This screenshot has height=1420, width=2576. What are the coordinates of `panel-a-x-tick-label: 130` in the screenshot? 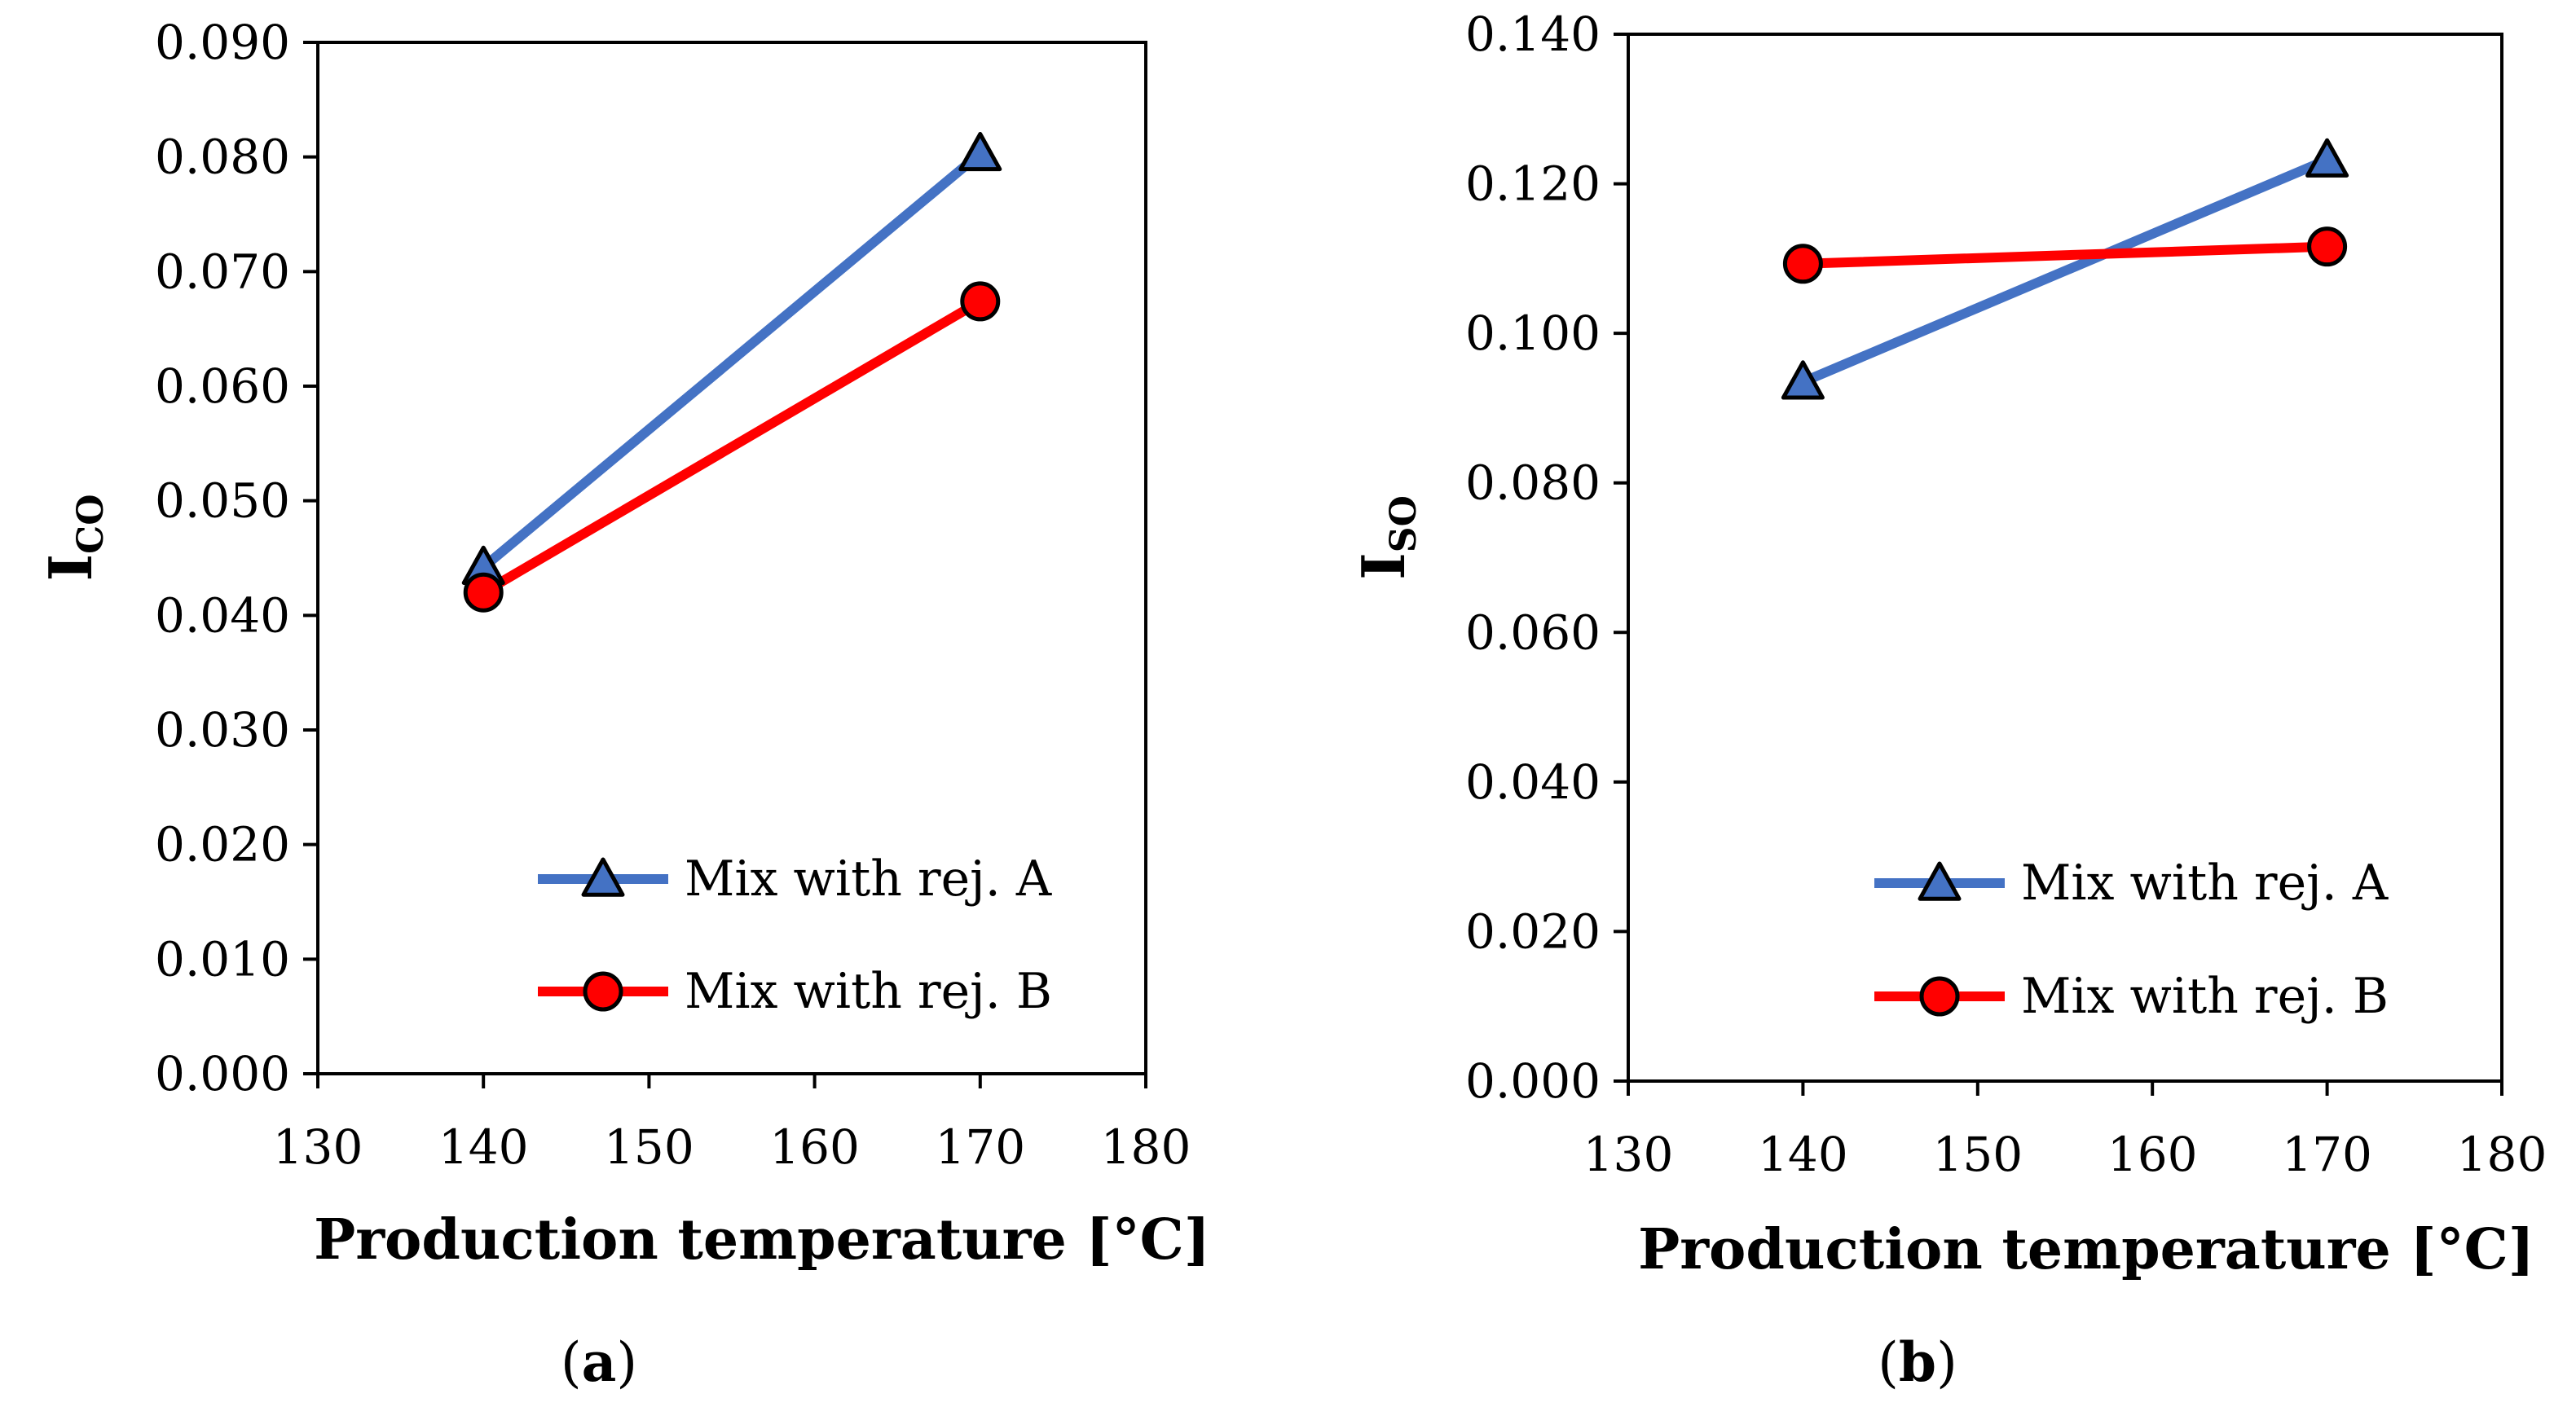 It's located at (318, 1147).